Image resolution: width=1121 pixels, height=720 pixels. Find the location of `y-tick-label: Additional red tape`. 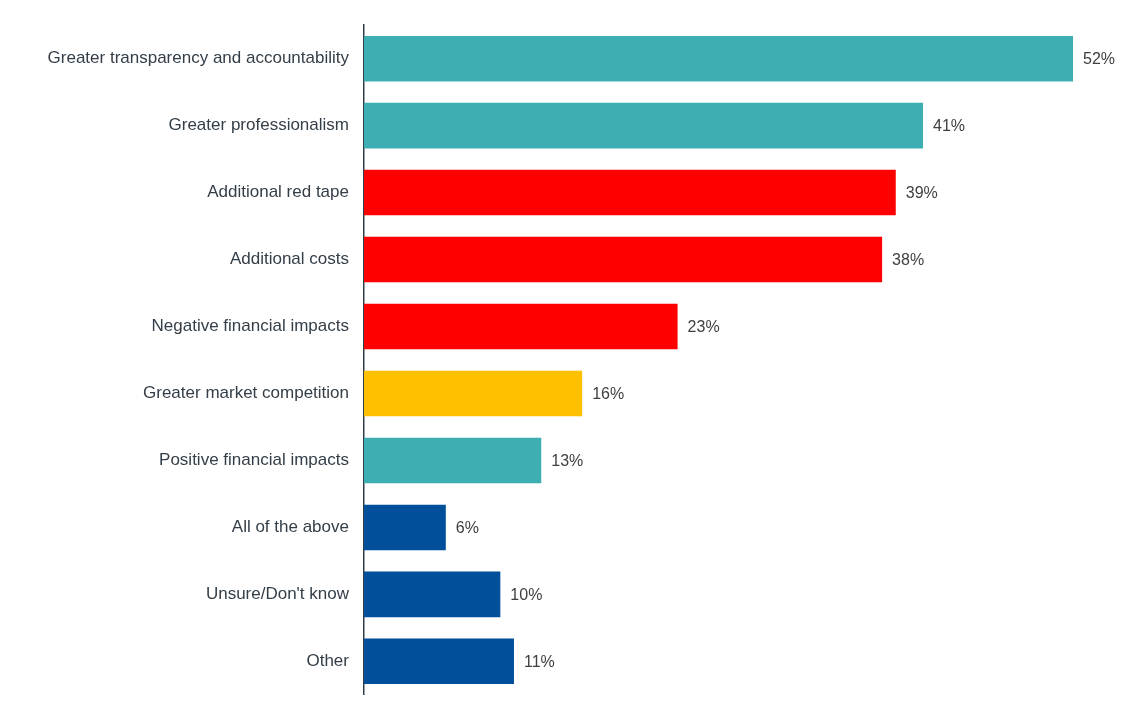

y-tick-label: Additional red tape is located at coordinates (278, 192).